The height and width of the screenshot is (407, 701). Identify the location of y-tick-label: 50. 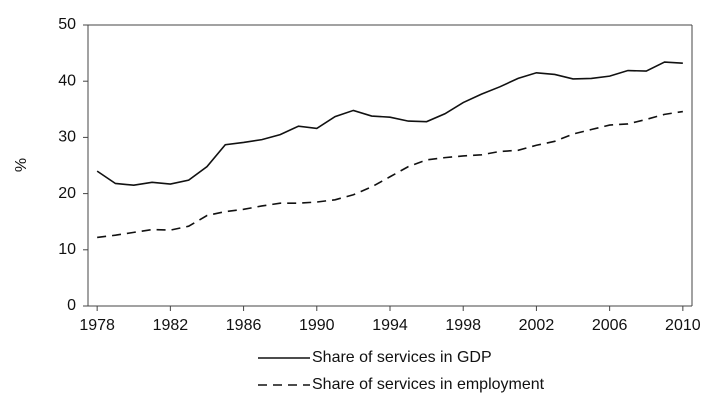
(67, 24).